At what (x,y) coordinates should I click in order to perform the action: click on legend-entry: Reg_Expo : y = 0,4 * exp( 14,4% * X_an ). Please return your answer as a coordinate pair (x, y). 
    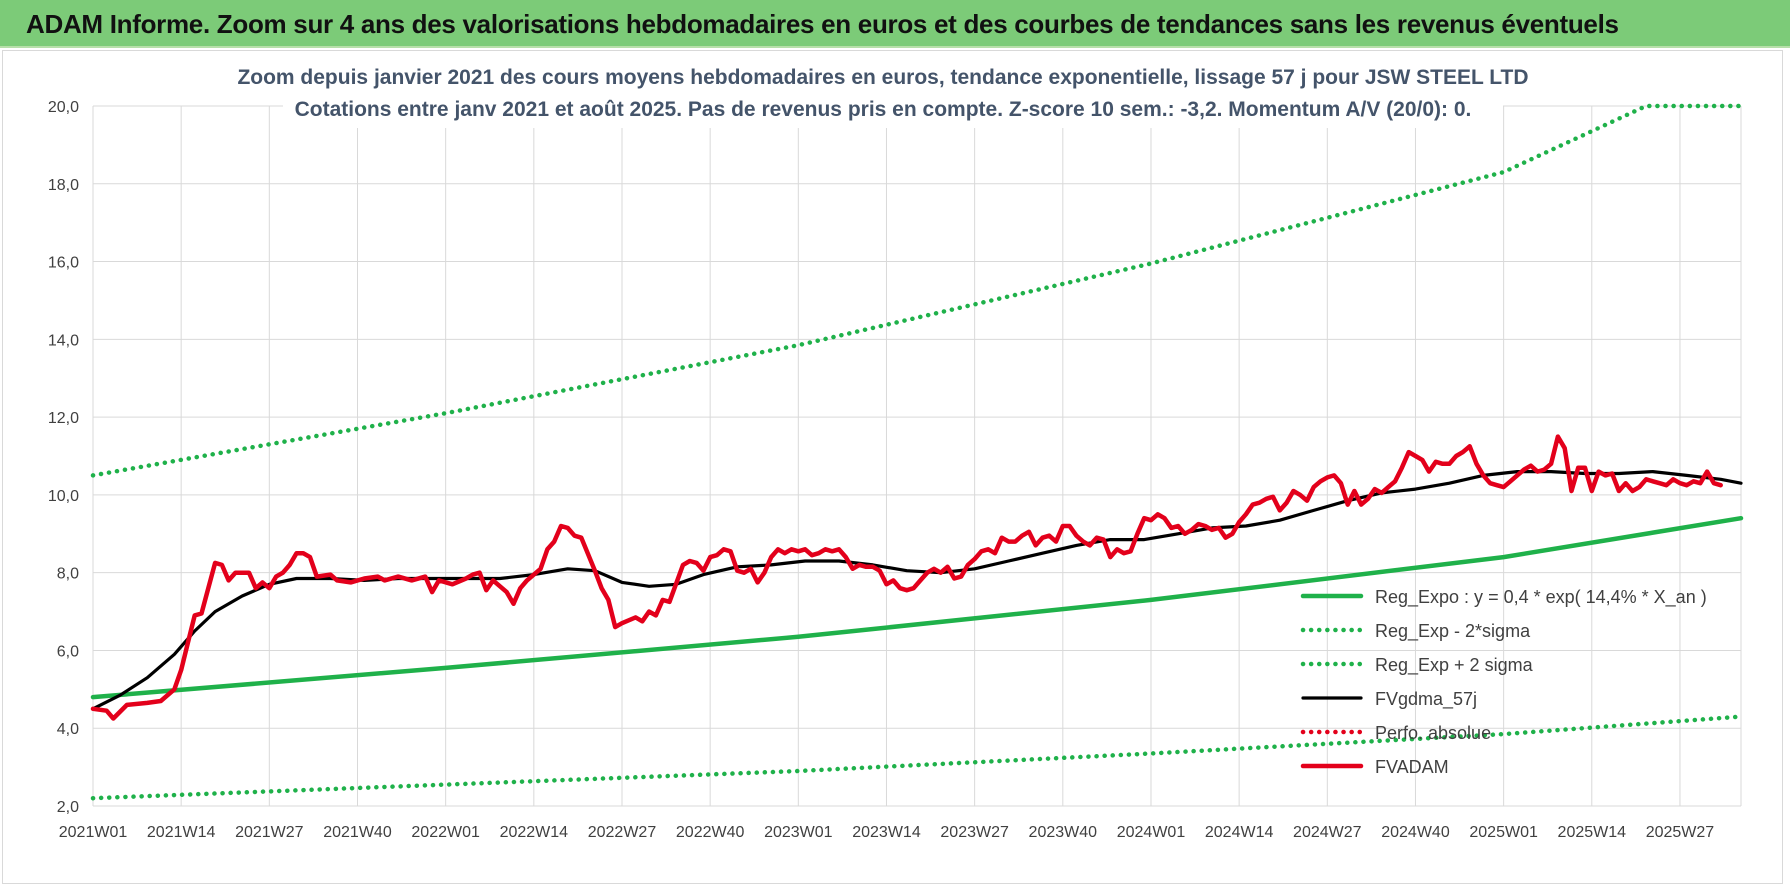
    Looking at the image, I should click on (1541, 597).